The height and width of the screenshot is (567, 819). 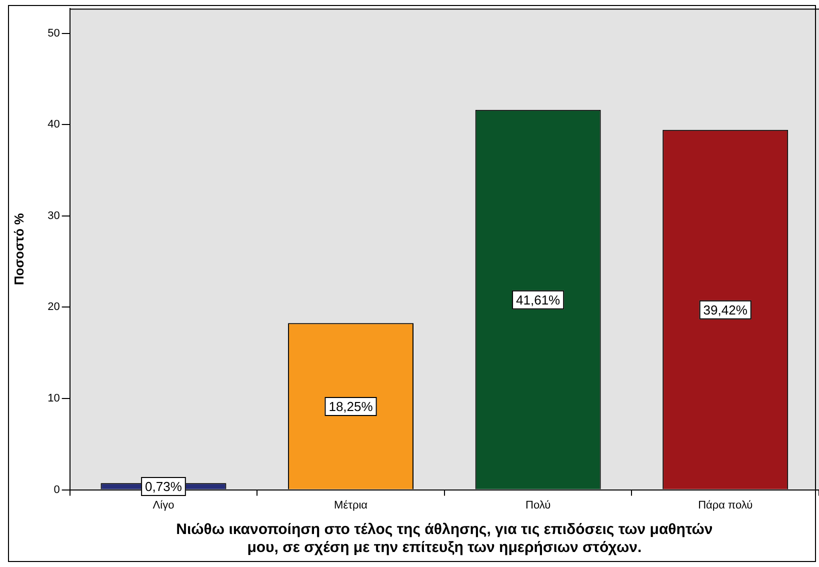 What do you see at coordinates (351, 406) in the screenshot?
I see `data-label: 18,25%` at bounding box center [351, 406].